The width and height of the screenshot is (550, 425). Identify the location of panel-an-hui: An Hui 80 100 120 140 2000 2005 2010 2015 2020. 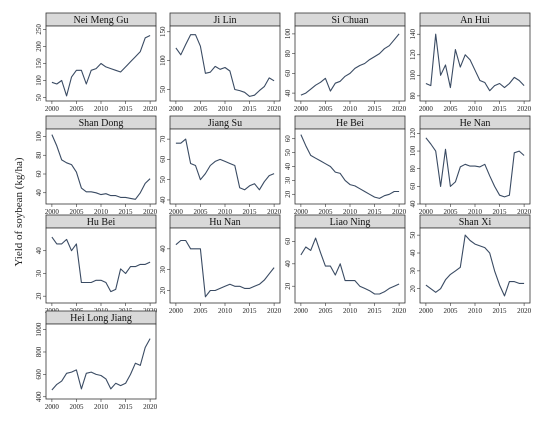
(470, 62).